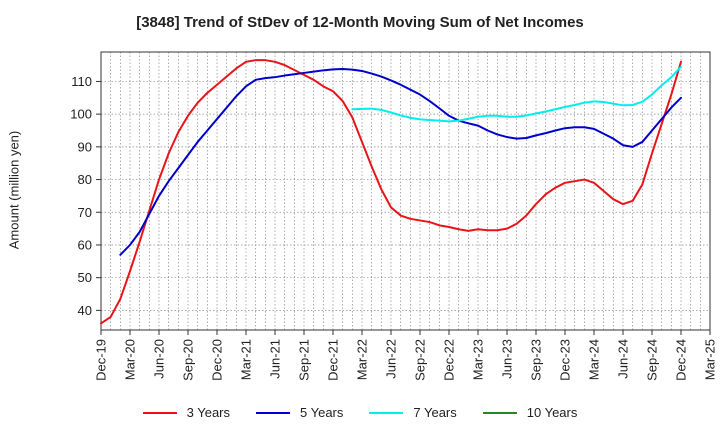 This screenshot has height=440, width=720. I want to click on legend-label: 10 Years, so click(552, 412).